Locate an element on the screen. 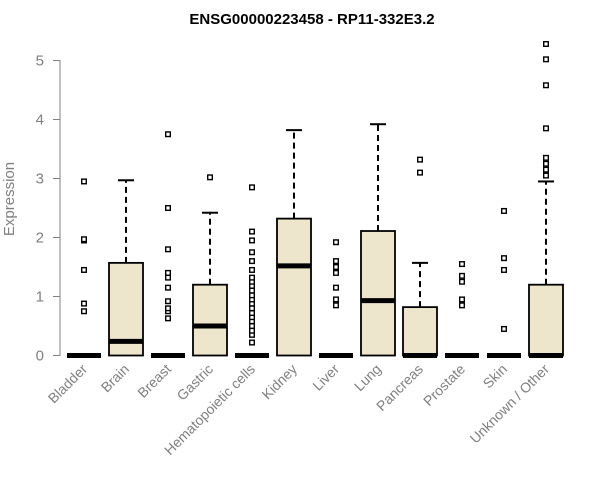  y-tick-label: 1 is located at coordinates (40, 297).